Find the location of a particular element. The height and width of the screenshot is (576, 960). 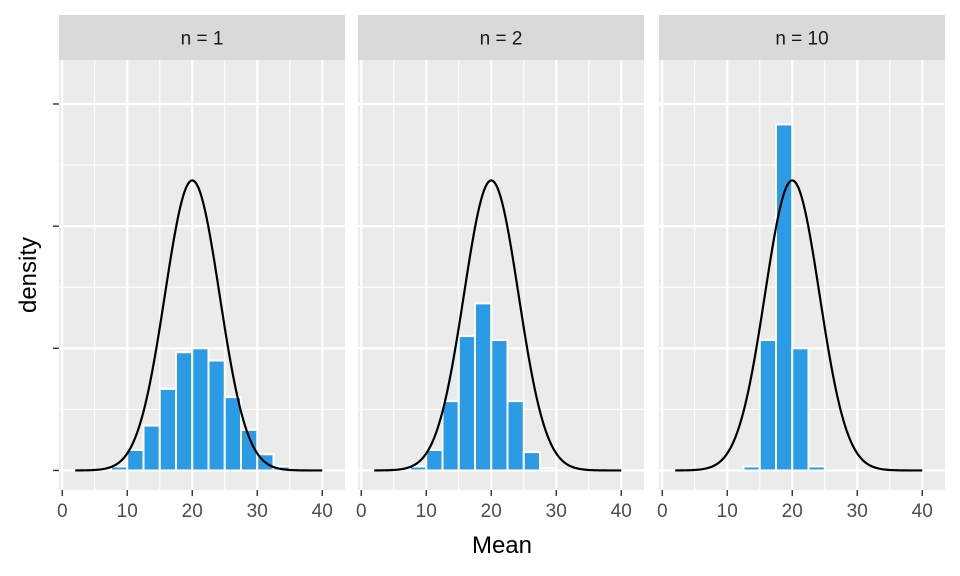

facet-strip-label: n = 10 is located at coordinates (801, 39).